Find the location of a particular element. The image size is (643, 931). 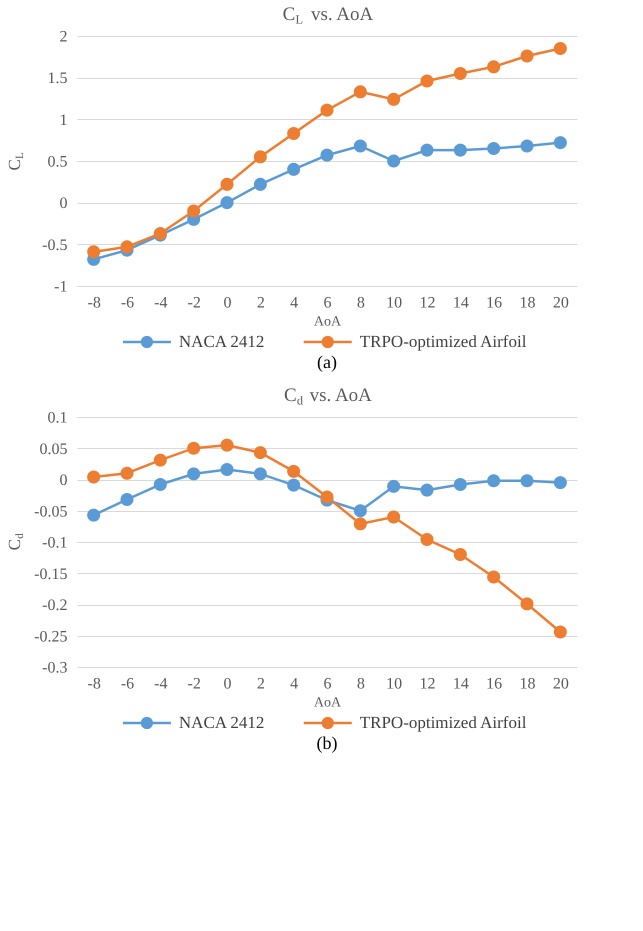

y-tick-label: 1 is located at coordinates (64, 120).